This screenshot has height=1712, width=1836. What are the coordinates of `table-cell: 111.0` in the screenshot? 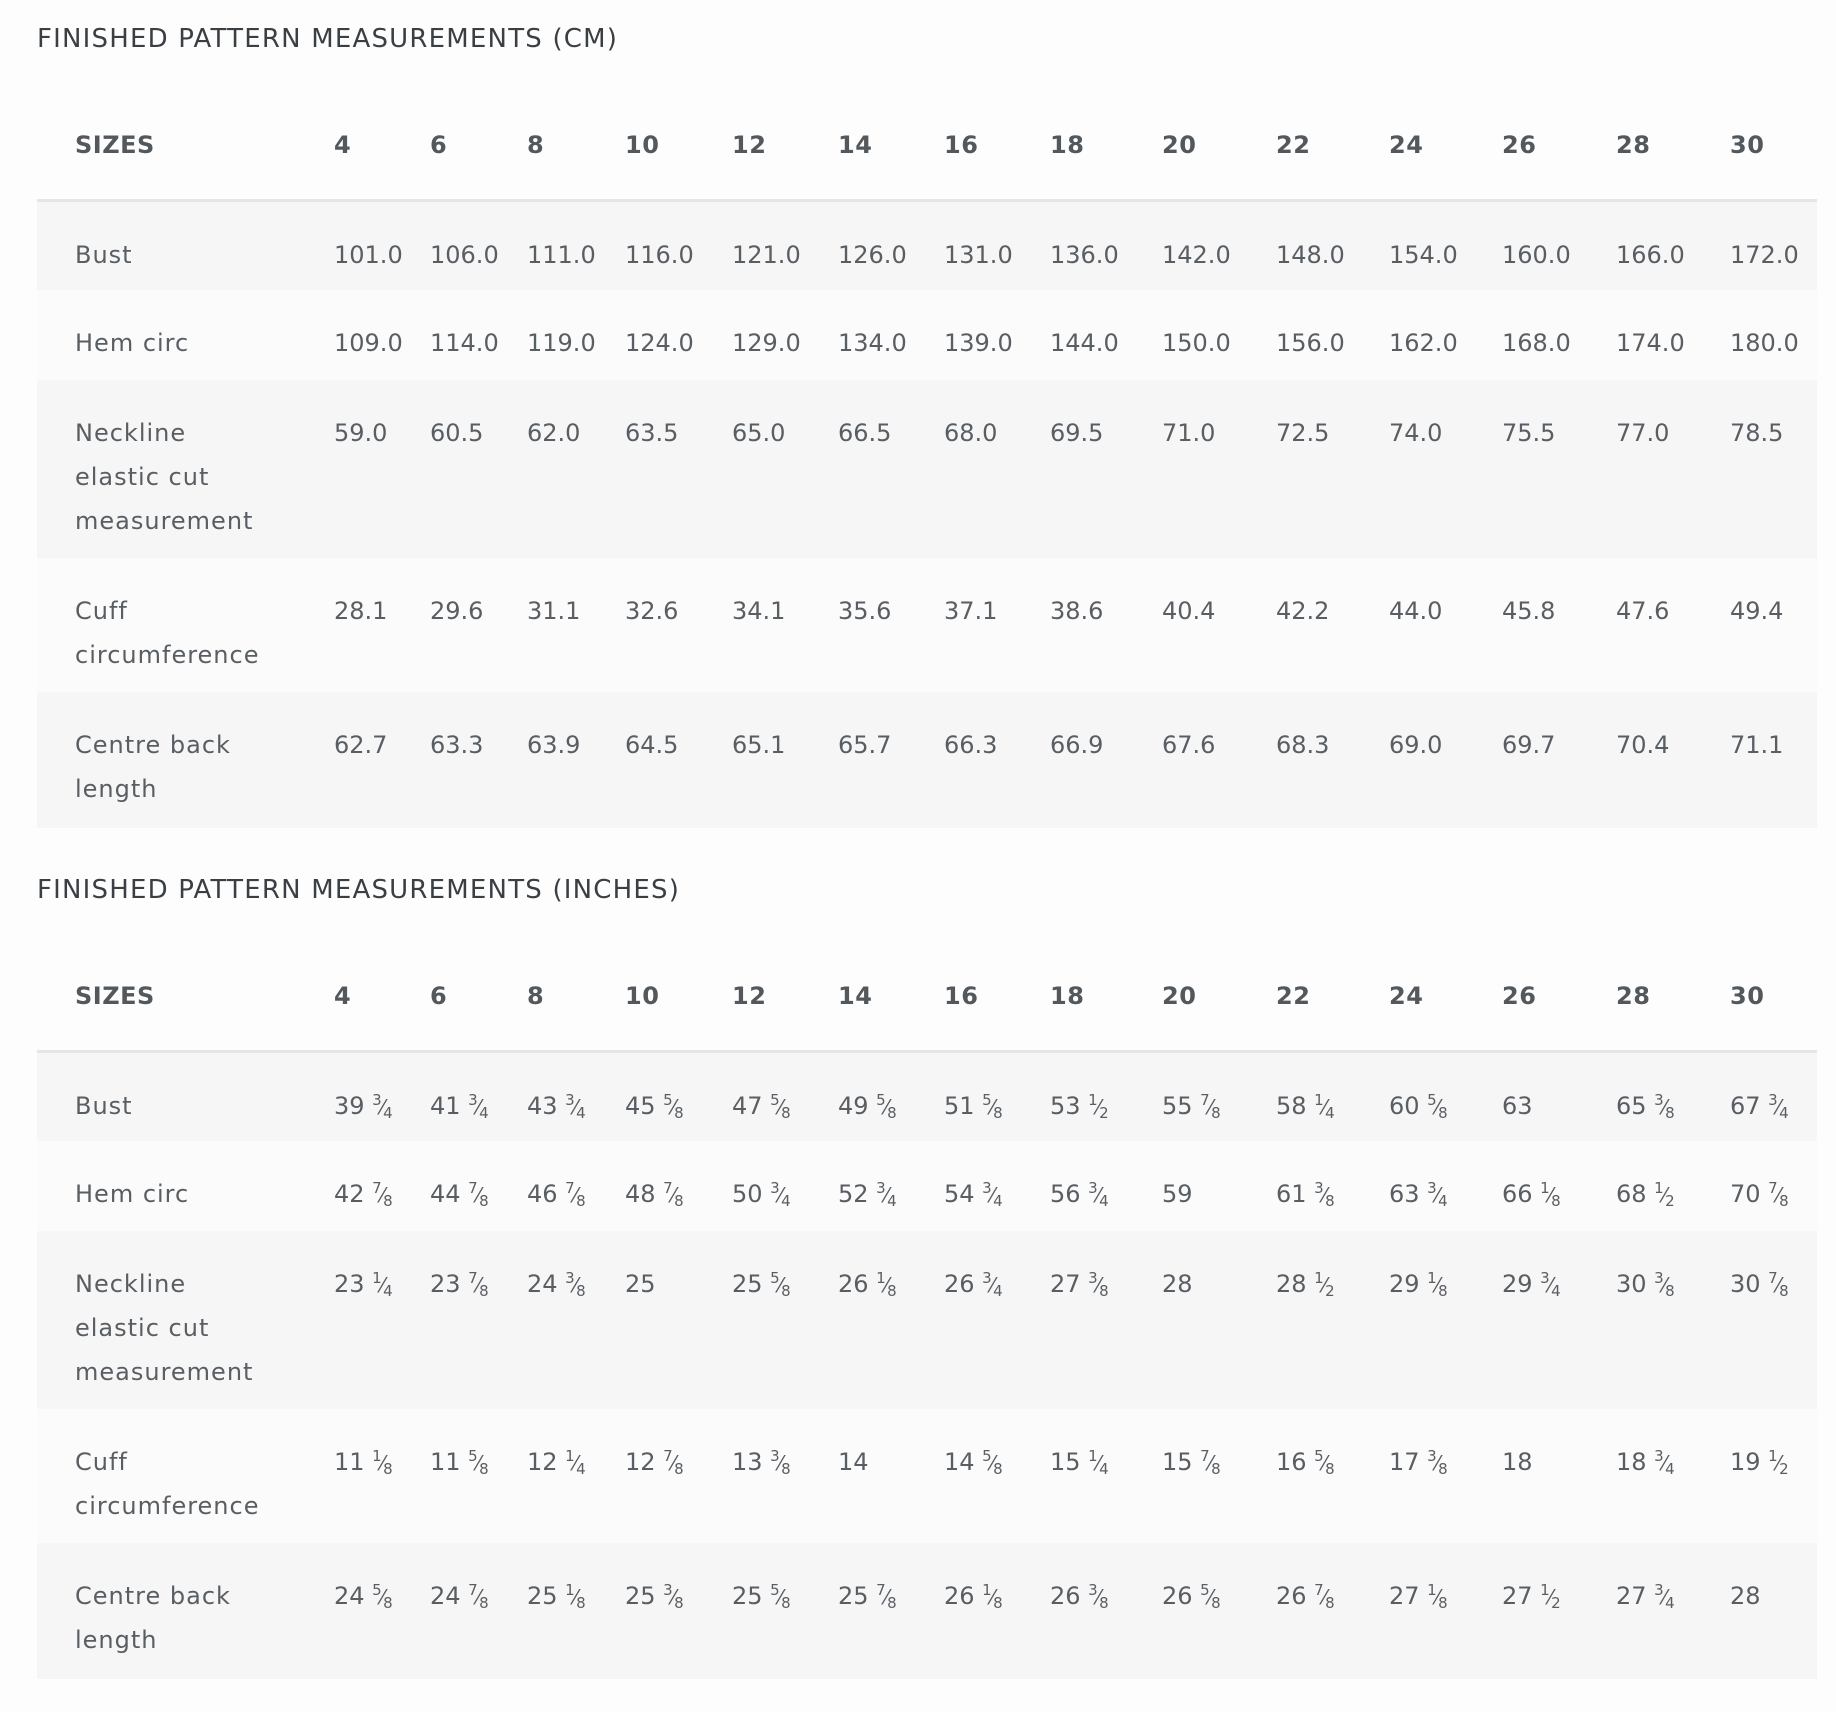 It's located at (561, 254).